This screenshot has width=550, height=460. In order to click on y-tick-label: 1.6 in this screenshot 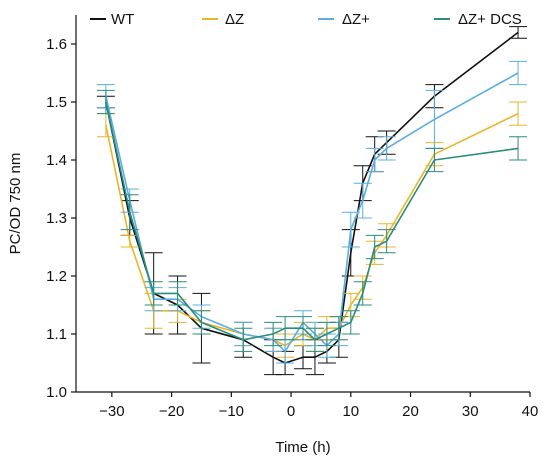, I will do `click(56, 44)`.